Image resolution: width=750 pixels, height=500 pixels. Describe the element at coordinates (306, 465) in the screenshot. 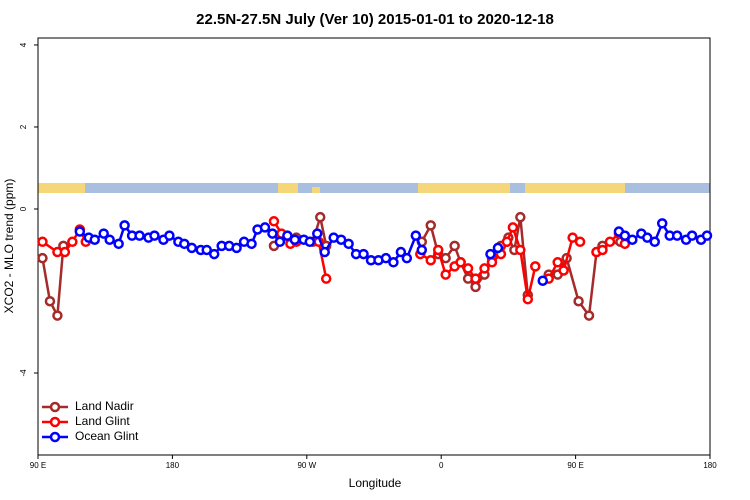

I see `x-tick-label: 90 W` at that location.